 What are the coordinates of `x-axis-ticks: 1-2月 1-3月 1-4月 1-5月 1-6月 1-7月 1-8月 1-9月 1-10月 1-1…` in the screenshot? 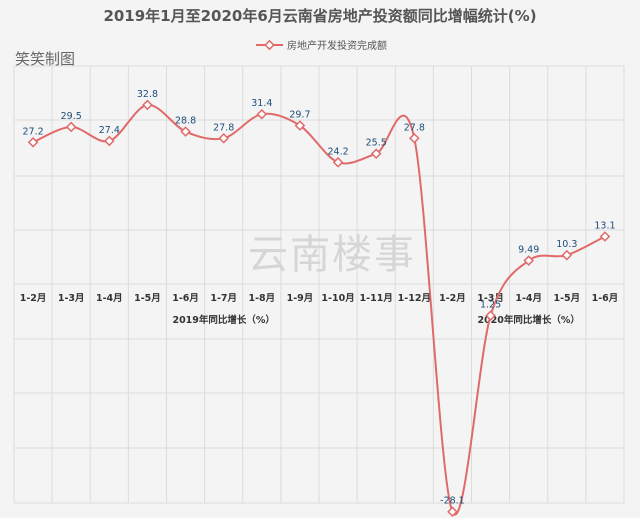 It's located at (319, 298).